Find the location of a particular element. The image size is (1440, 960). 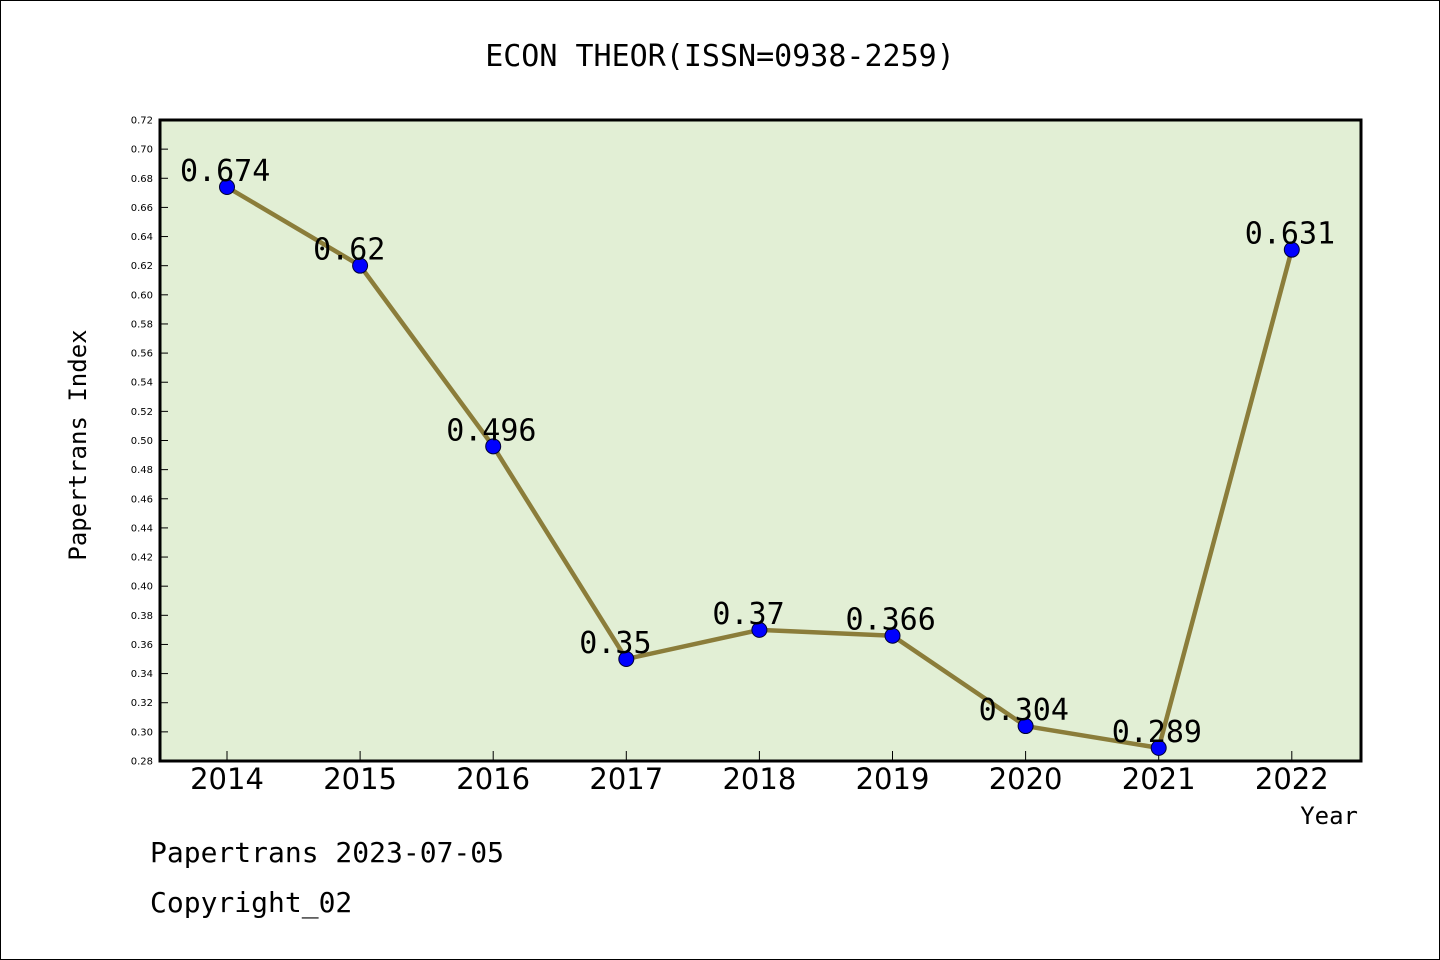

x-tick-label: 2019 is located at coordinates (893, 779).